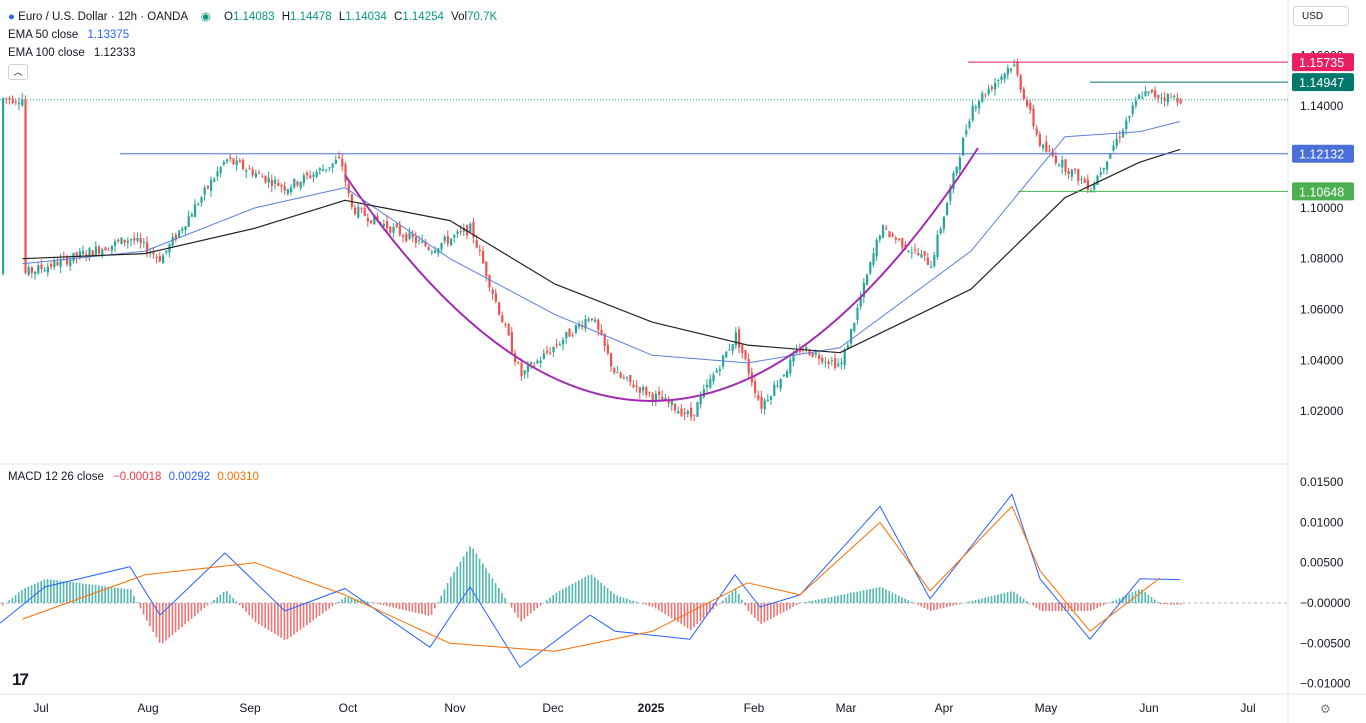  What do you see at coordinates (56, 477) in the screenshot?
I see `macd-label: MACD 12 26 close` at bounding box center [56, 477].